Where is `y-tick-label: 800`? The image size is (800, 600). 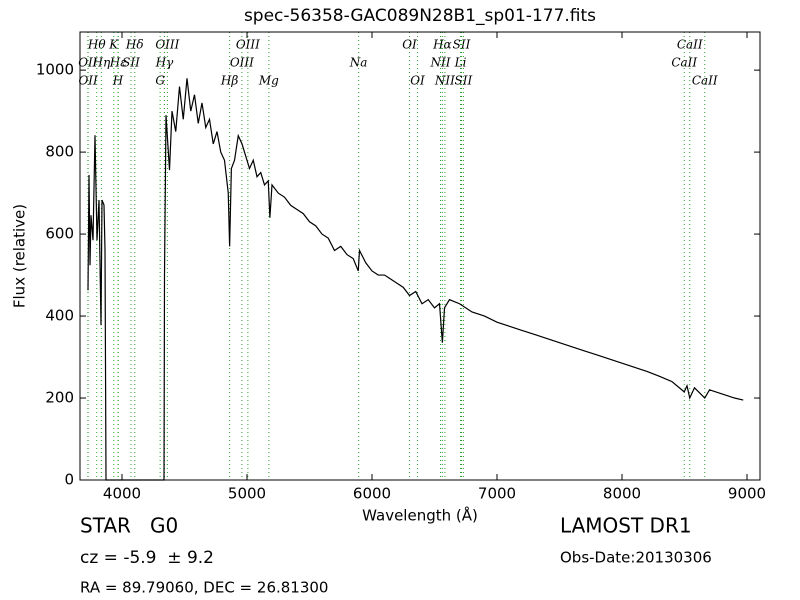
y-tick-label: 800 is located at coordinates (59, 152).